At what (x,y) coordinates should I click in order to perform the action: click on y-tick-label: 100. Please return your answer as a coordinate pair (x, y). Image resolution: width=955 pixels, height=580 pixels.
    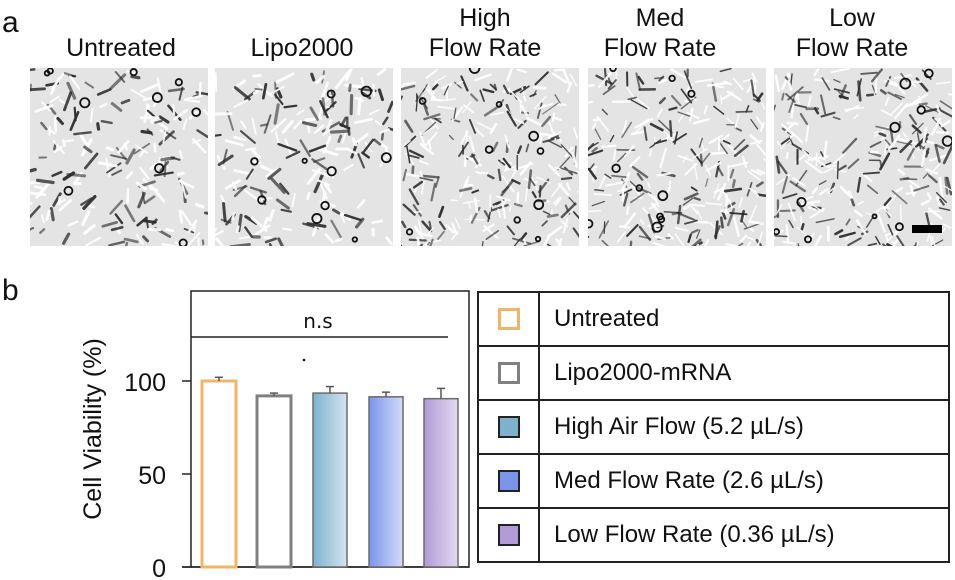
    Looking at the image, I should click on (145, 383).